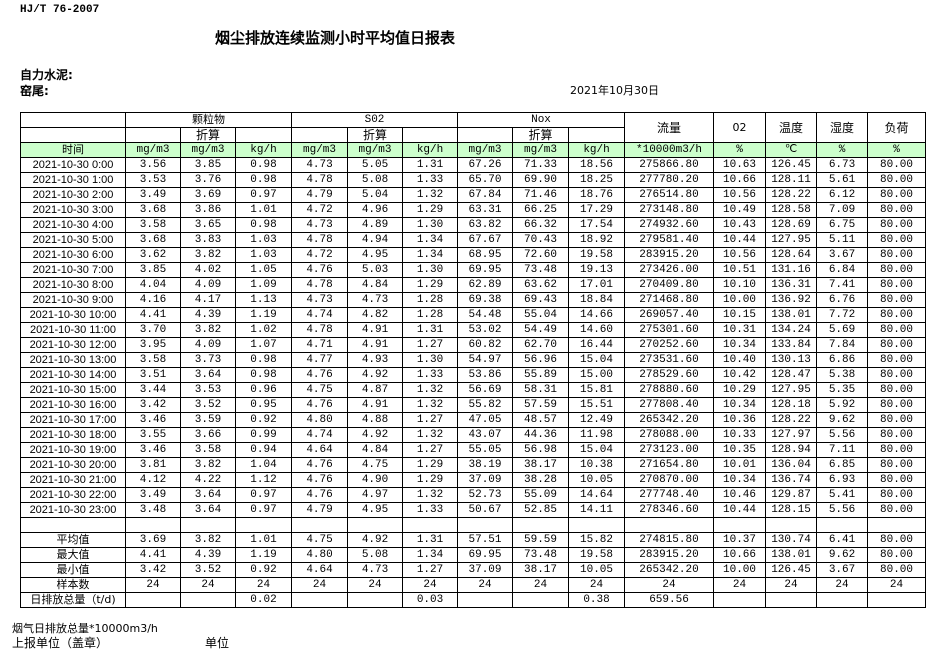 Image resolution: width=940 pixels, height=656 pixels. I want to click on value-cell: 127.97, so click(791, 435).